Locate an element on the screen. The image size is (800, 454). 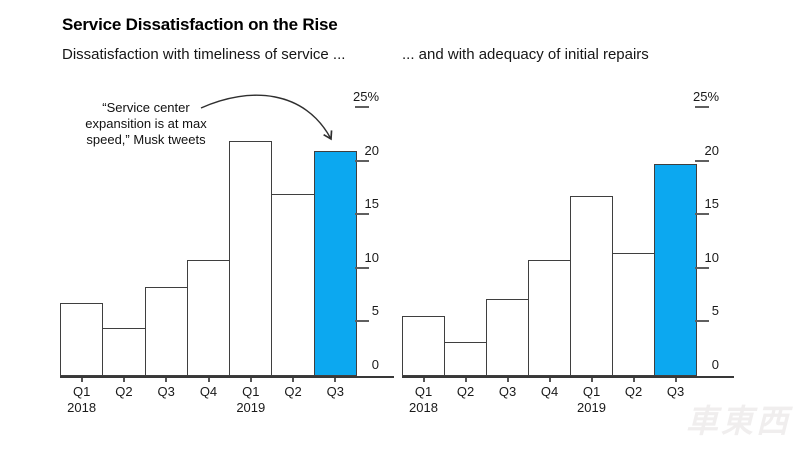
annotation-line-2: expansition is at max is located at coordinates (146, 123).